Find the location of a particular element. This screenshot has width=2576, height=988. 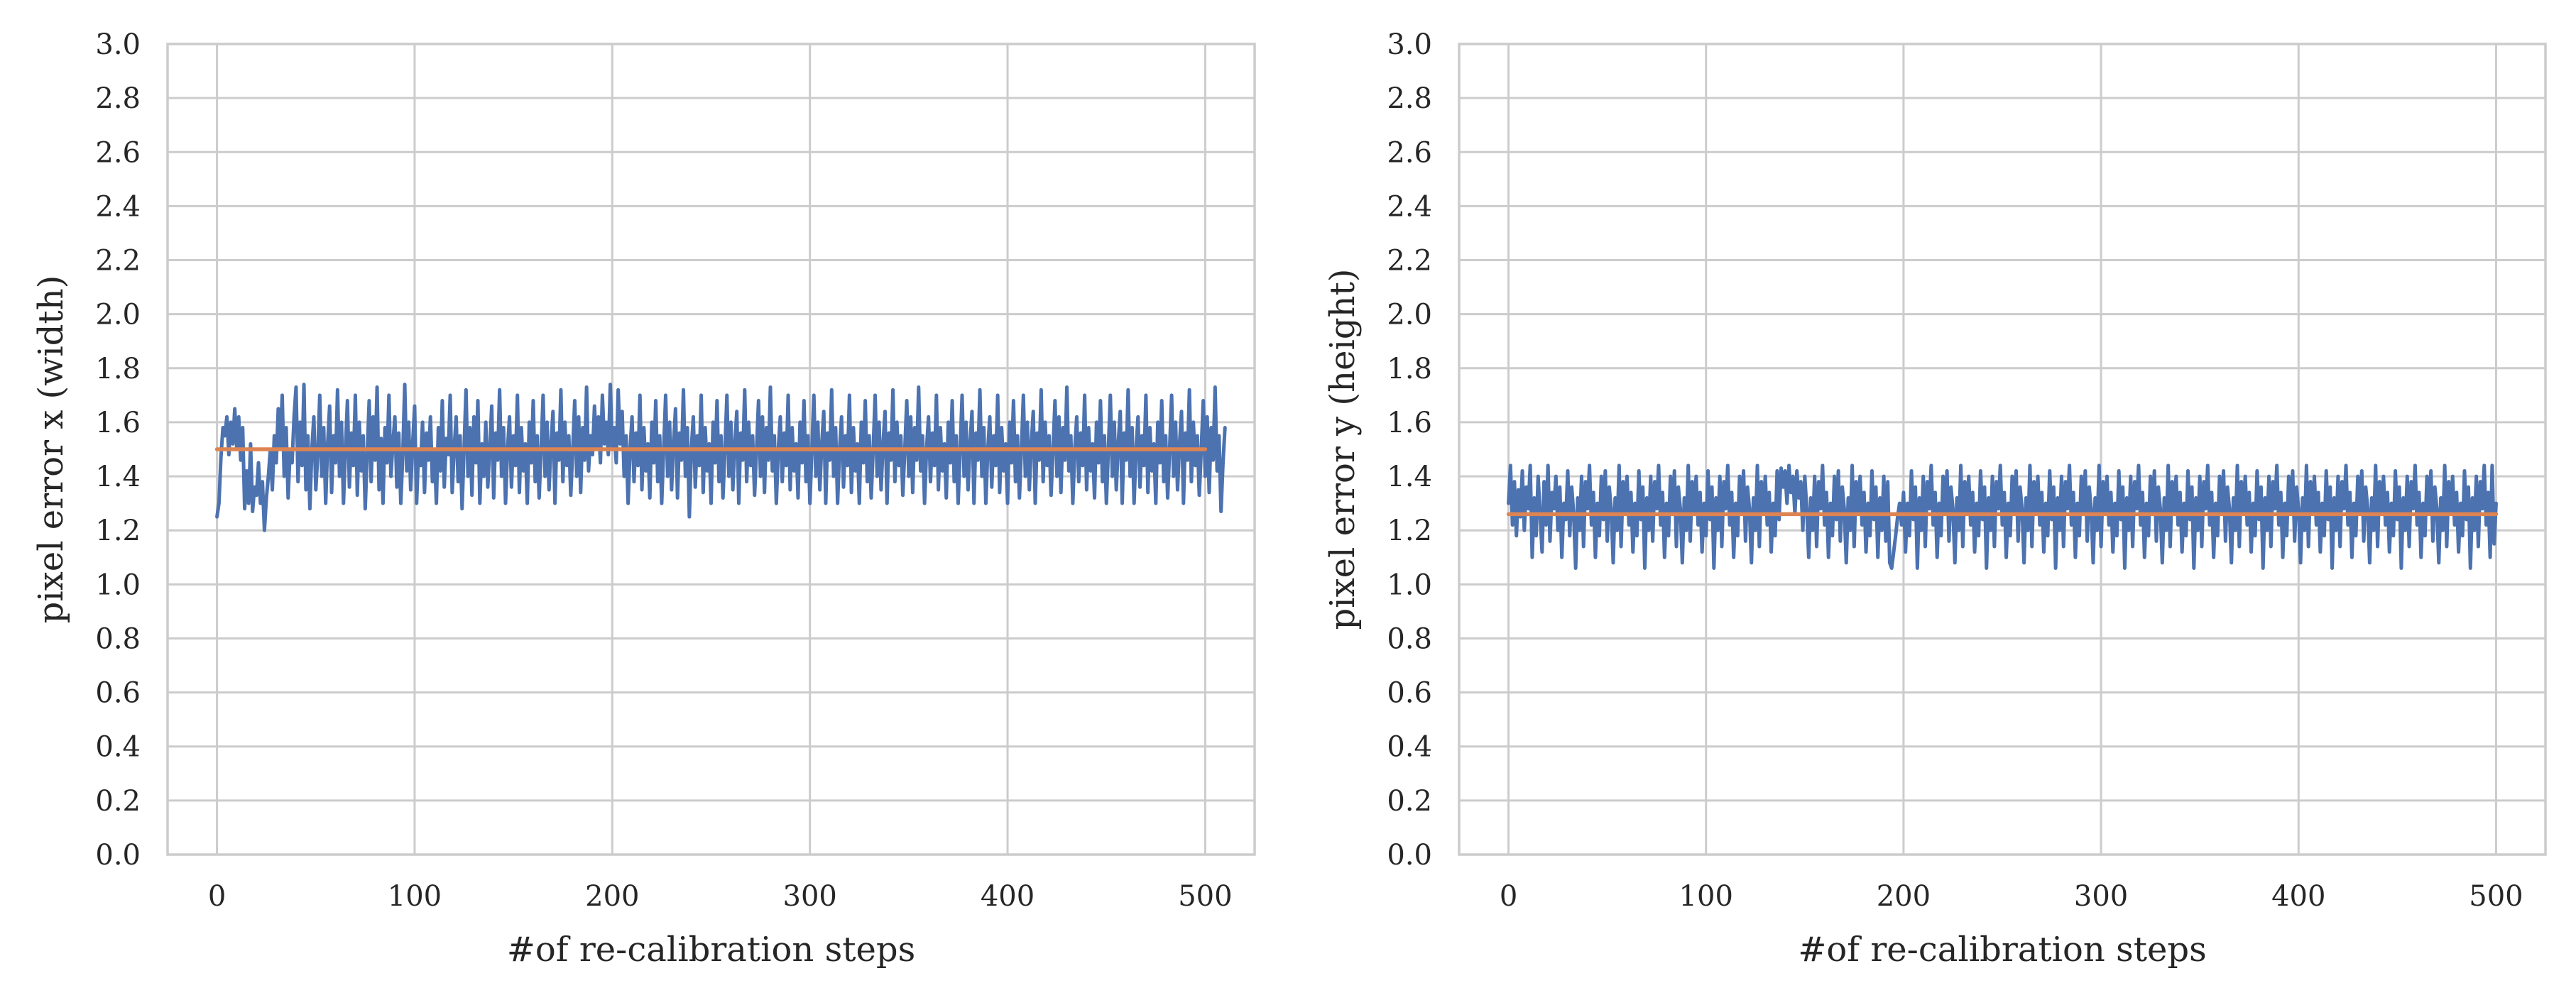

y-axis-label: pixel error x (width) is located at coordinates (51, 449).